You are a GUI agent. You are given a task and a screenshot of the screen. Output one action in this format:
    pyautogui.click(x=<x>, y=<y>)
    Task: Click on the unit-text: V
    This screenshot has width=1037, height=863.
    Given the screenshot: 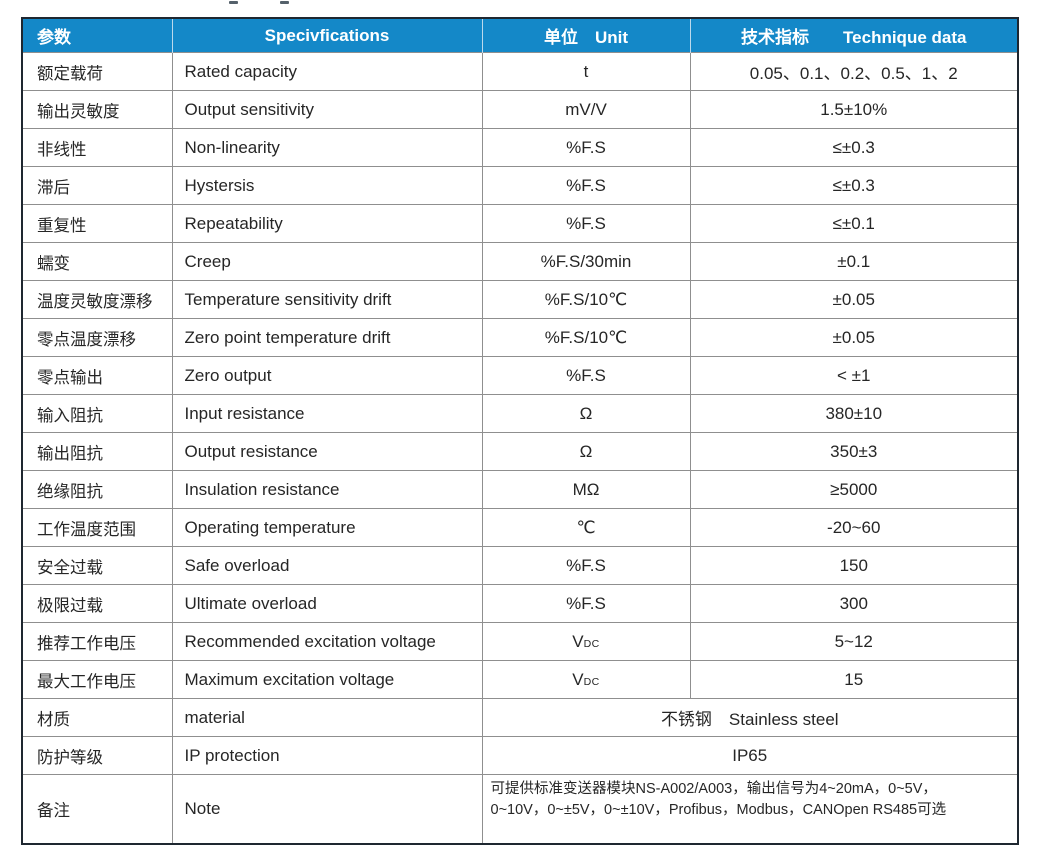 What is the action you would take?
    pyautogui.click(x=578, y=679)
    